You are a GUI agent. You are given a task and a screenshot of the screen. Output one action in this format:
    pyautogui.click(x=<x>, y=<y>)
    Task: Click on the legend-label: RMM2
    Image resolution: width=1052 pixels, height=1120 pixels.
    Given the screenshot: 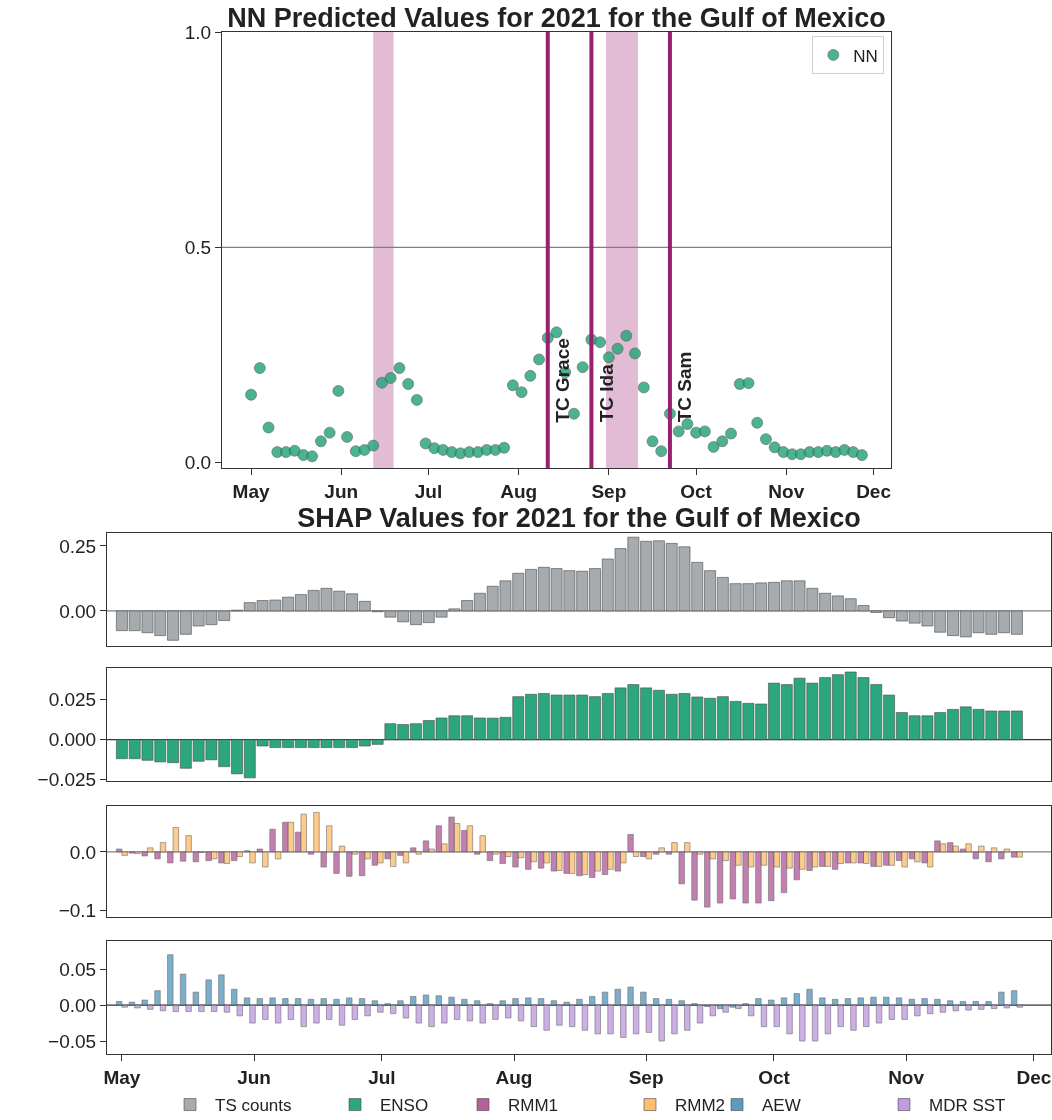 What is the action you would take?
    pyautogui.click(x=700, y=1106)
    